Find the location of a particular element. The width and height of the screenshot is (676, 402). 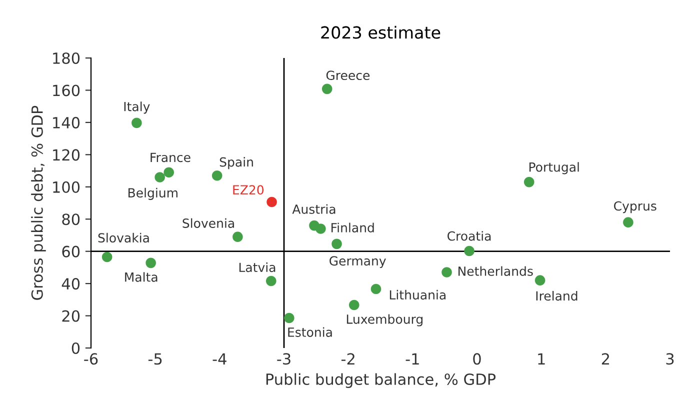

y-tick-label: 40 is located at coordinates (71, 284).